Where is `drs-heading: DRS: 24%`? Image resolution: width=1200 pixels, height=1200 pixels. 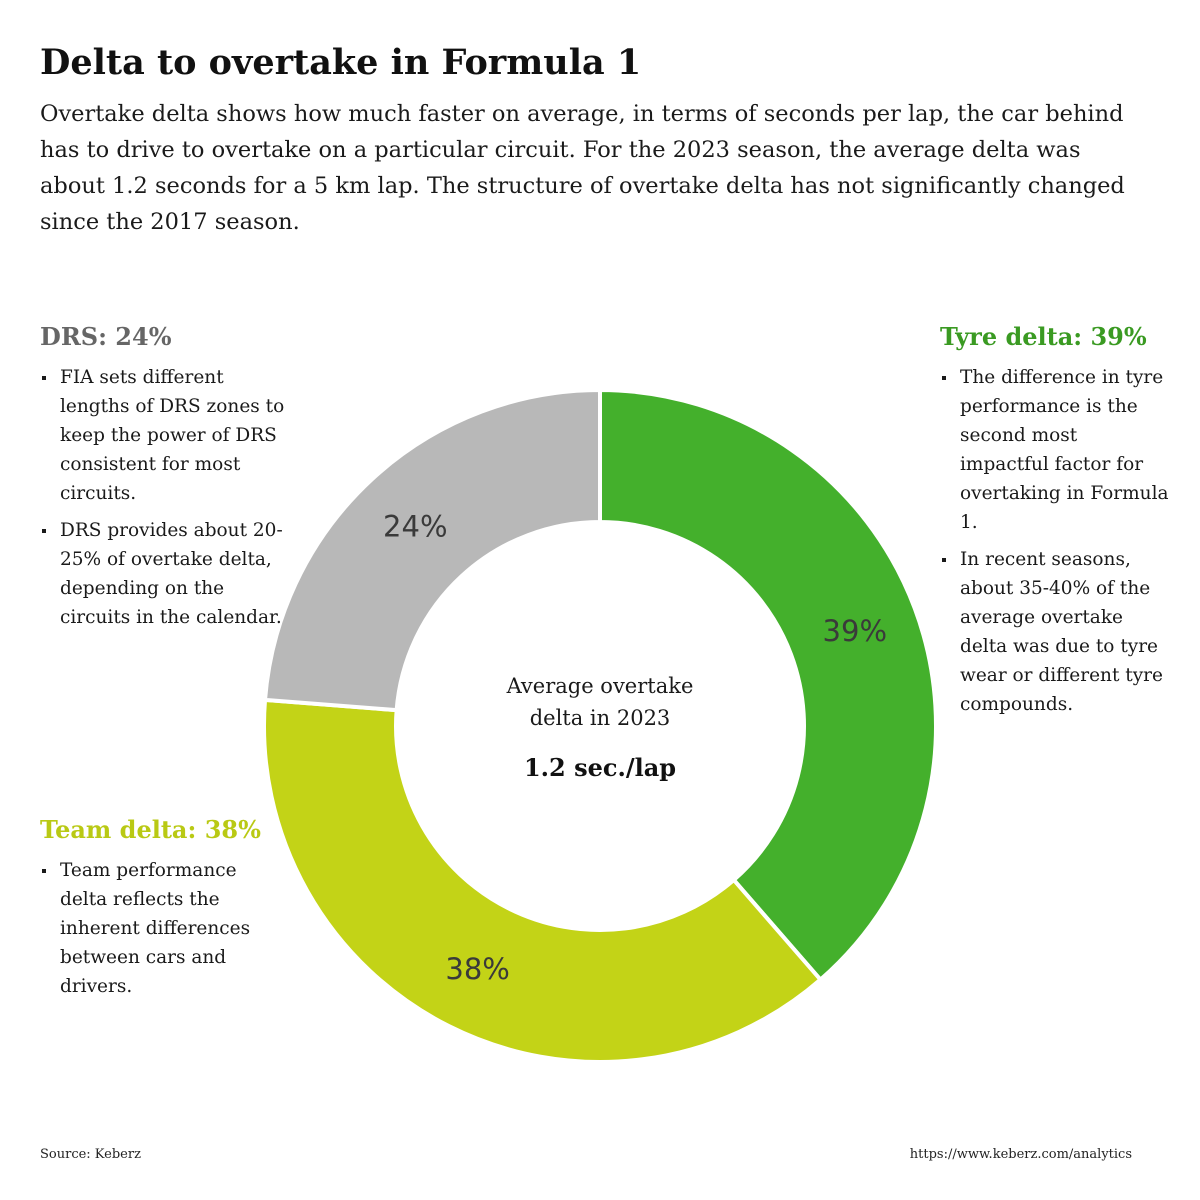 drs-heading: DRS: 24% is located at coordinates (106, 336).